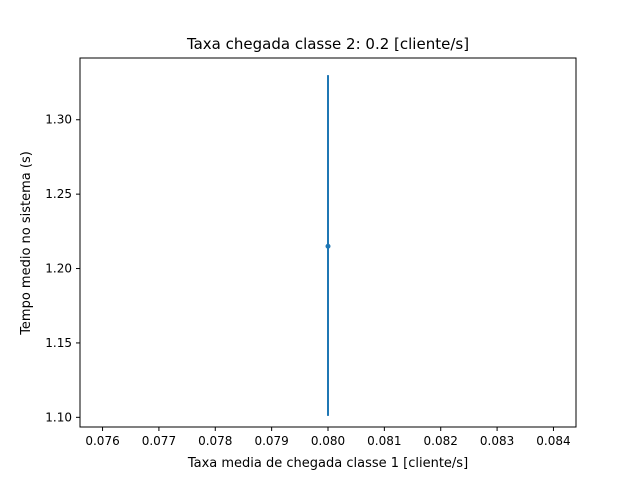 Image resolution: width=640 pixels, height=480 pixels. What do you see at coordinates (553, 441) in the screenshot?
I see `x-tick-label: 0.084` at bounding box center [553, 441].